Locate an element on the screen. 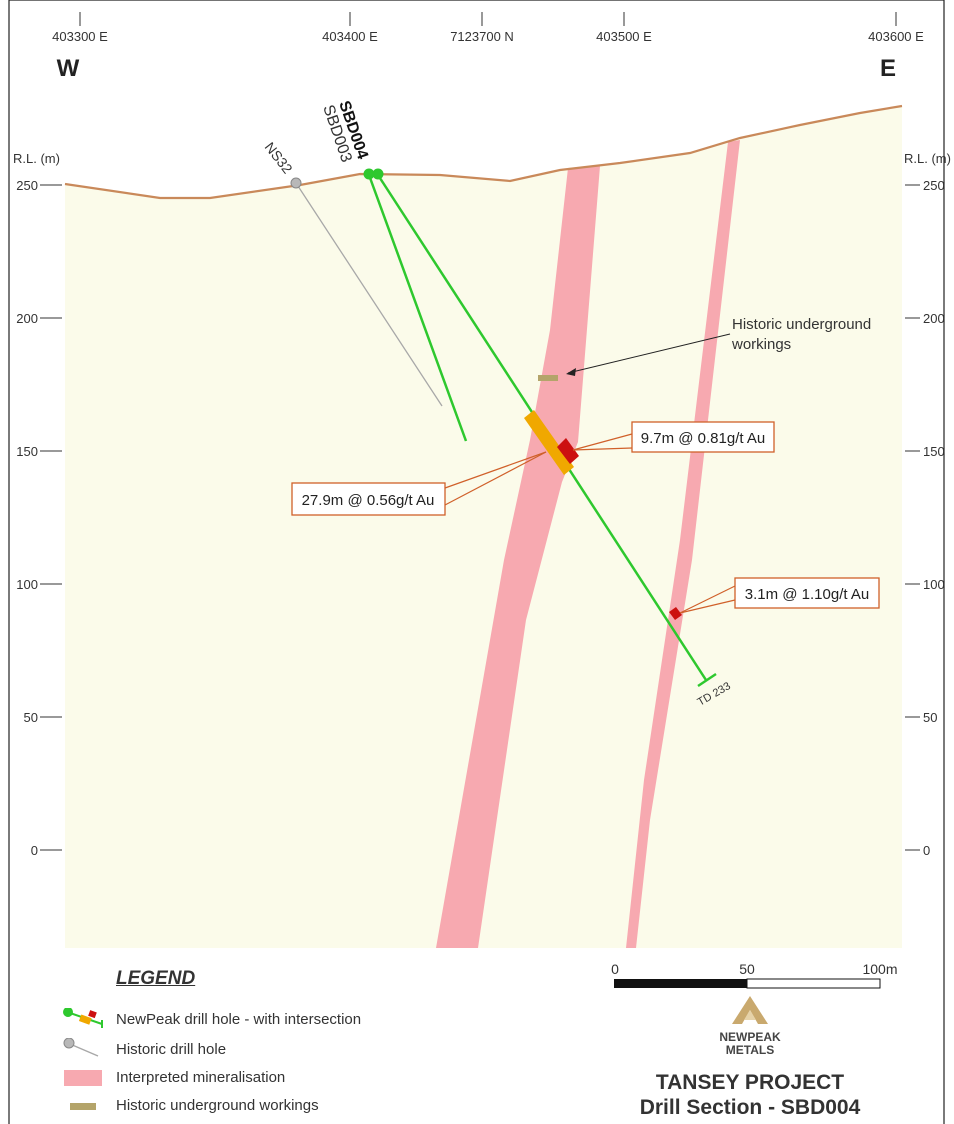 Image resolution: width=954 pixels, height=1124 pixels. topography-line is located at coordinates (483, 152).